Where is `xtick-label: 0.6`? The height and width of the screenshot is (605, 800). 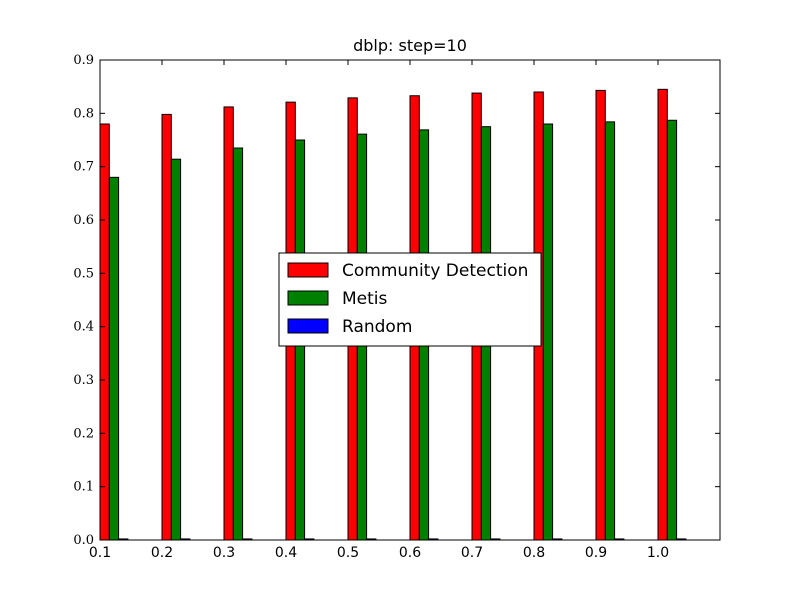 xtick-label: 0.6 is located at coordinates (410, 553).